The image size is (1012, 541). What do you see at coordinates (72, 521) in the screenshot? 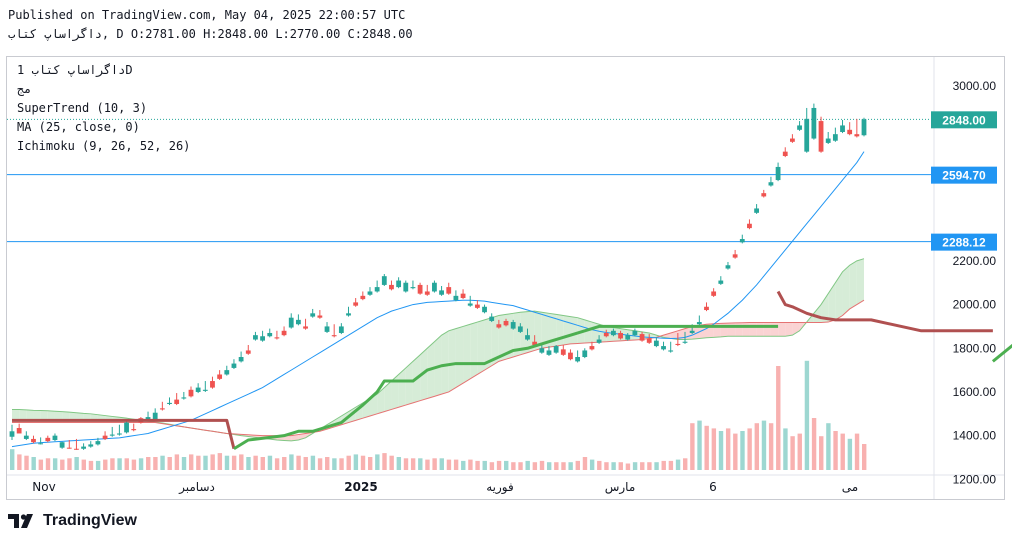
I see `tradingview-brand: TradingView` at bounding box center [72, 521].